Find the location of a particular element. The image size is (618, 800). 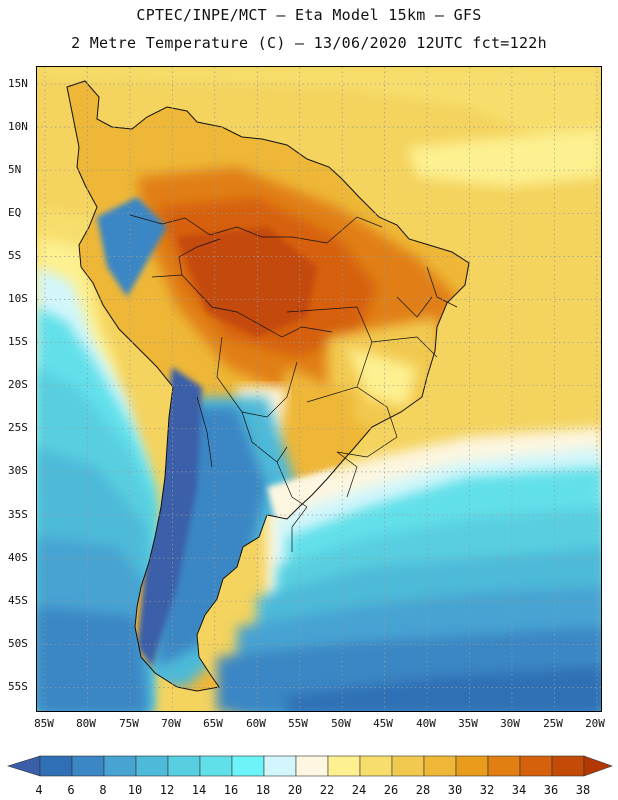

lat-label: EQ is located at coordinates (15, 212).